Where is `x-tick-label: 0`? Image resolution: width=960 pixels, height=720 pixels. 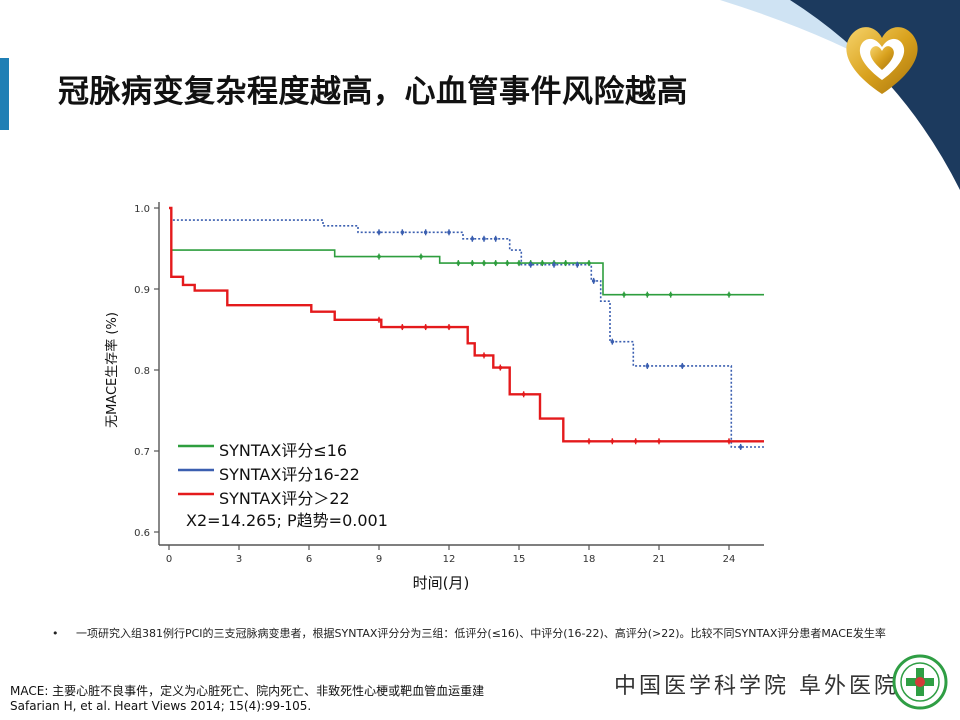
x-tick-label: 0 is located at coordinates (169, 559).